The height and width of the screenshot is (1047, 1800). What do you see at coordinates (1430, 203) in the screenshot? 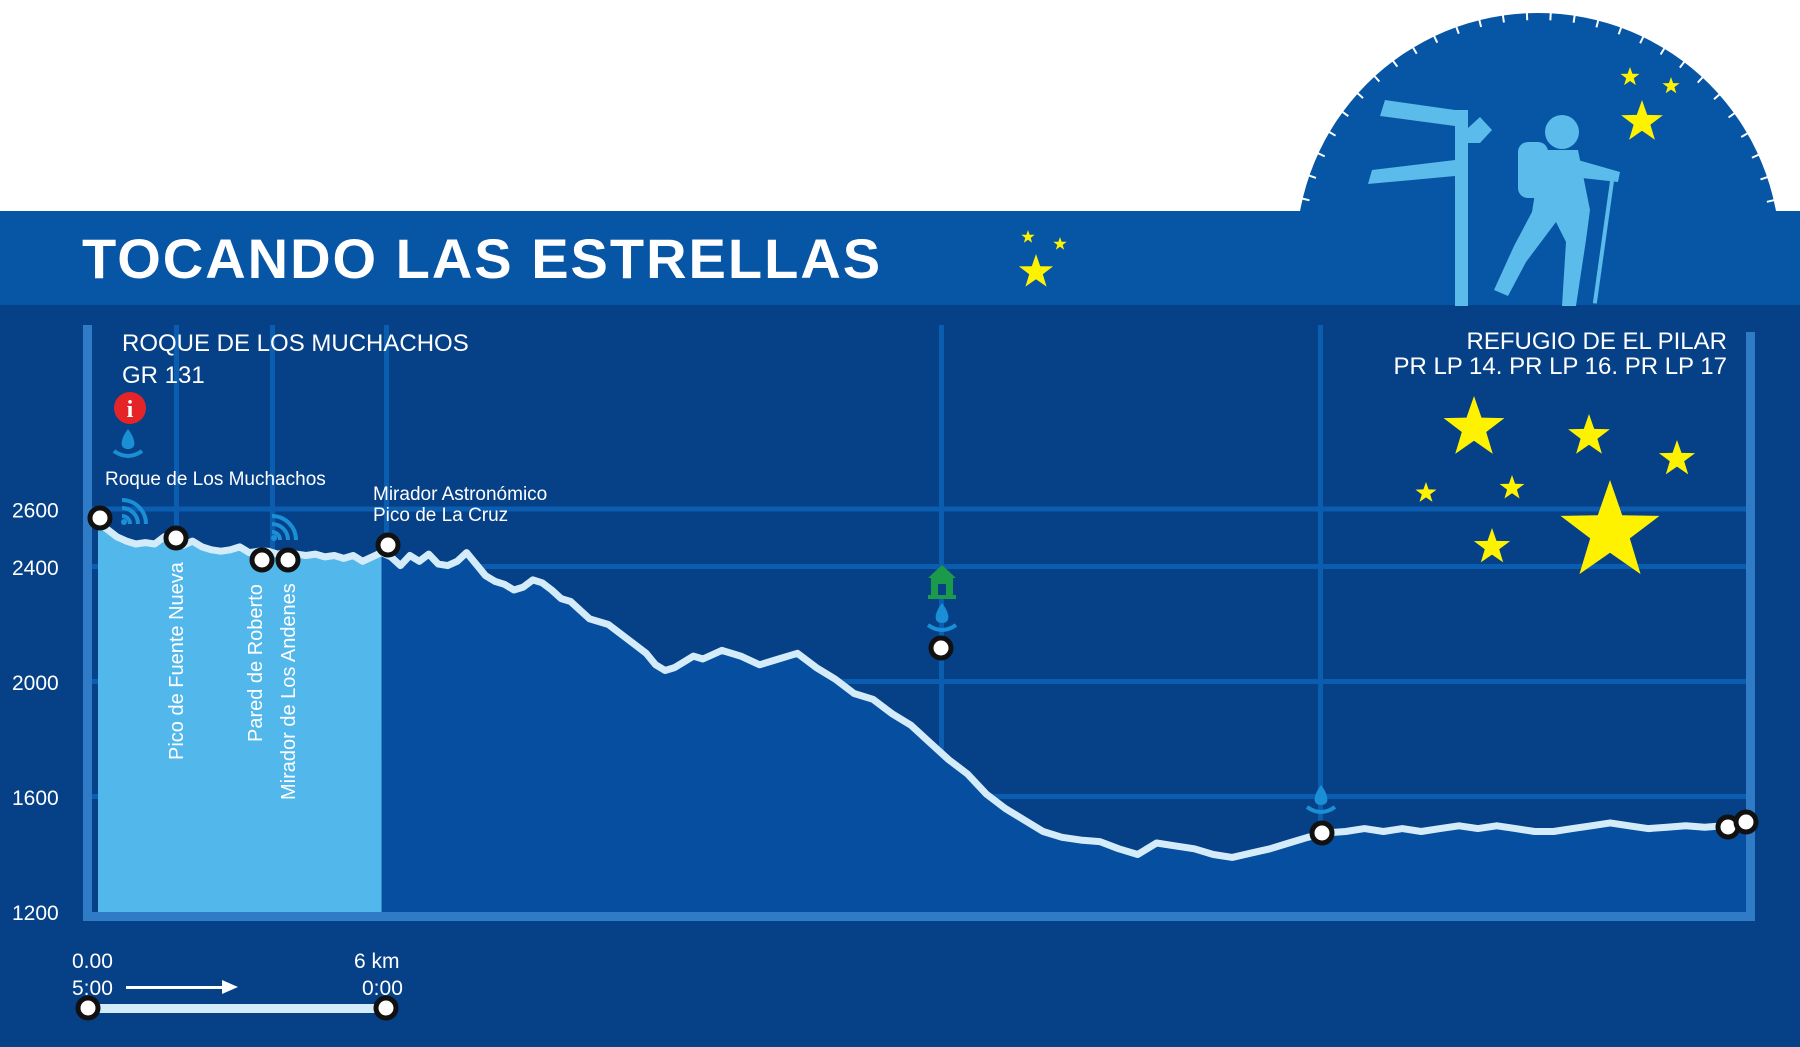
I see `signpost-icon` at bounding box center [1430, 203].